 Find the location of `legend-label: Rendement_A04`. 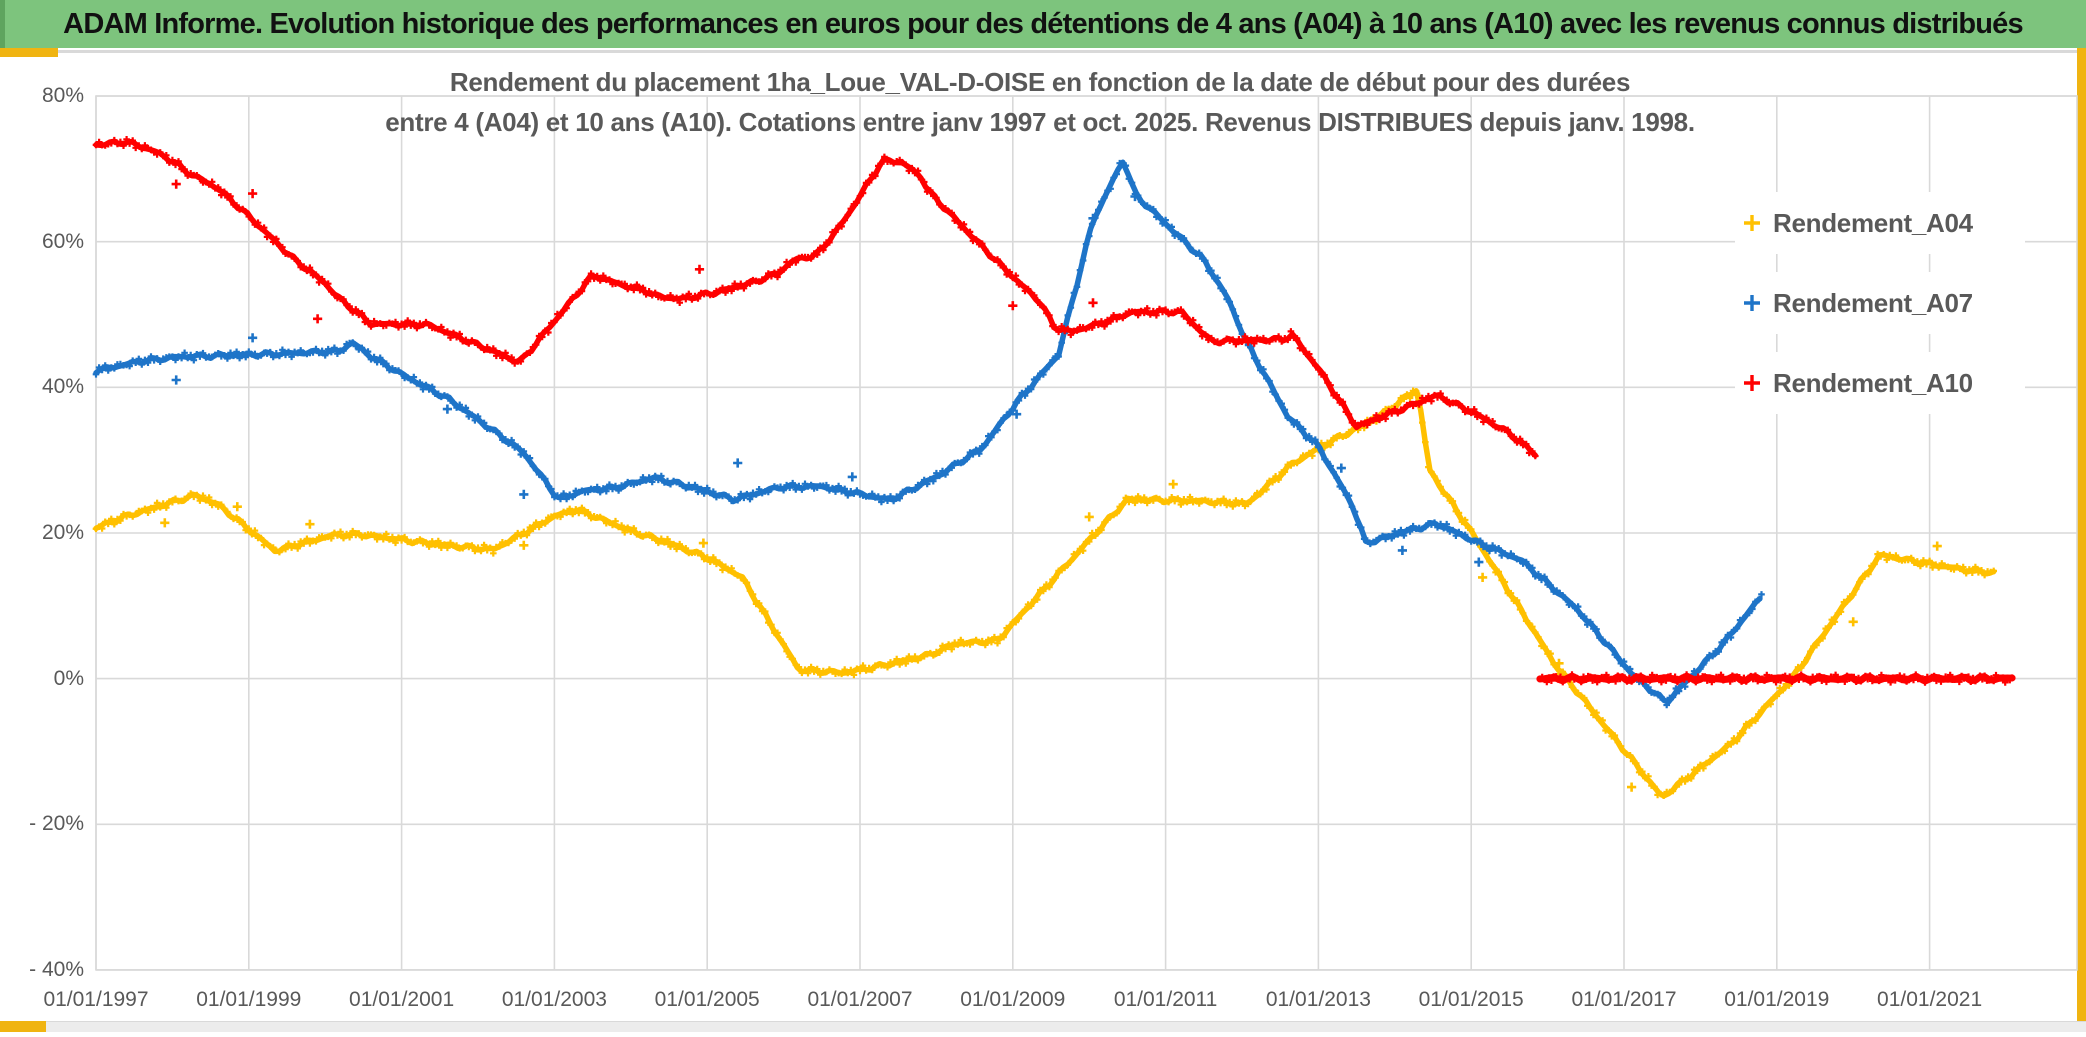

legend-label: Rendement_A04 is located at coordinates (1873, 222).